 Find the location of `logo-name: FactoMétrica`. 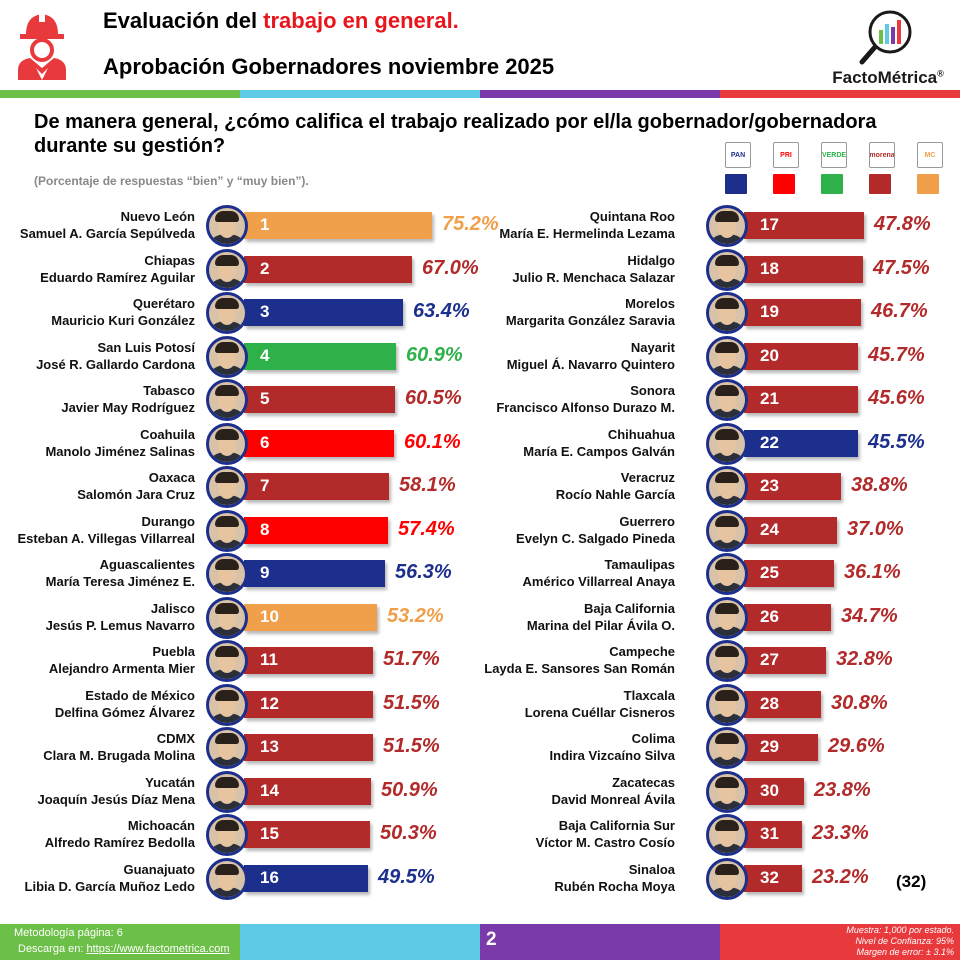

logo-name: FactoMétrica is located at coordinates (885, 77).